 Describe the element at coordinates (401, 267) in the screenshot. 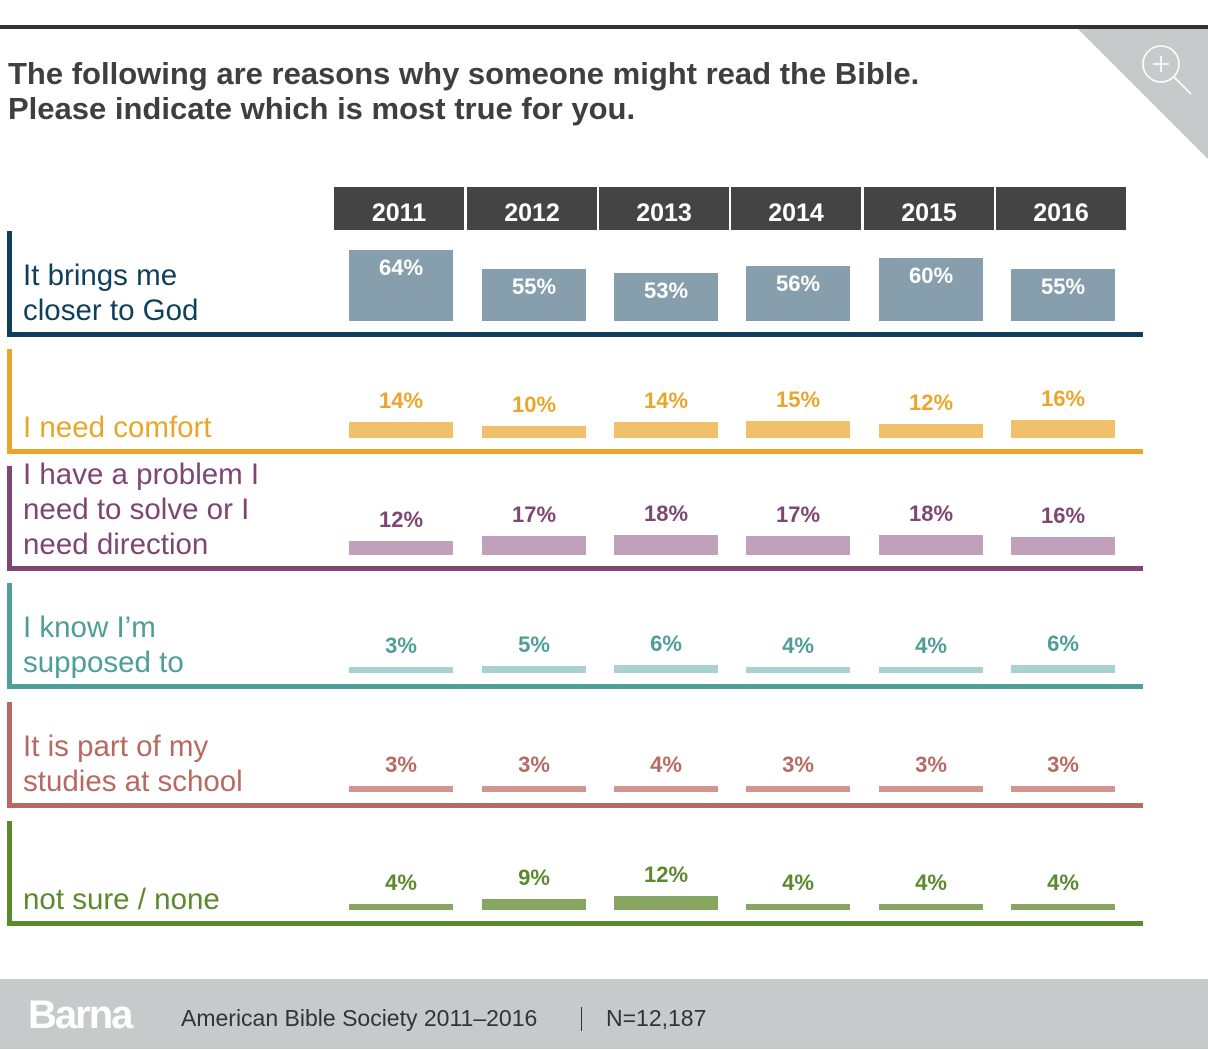

I see `data-label-2011: 64%` at that location.